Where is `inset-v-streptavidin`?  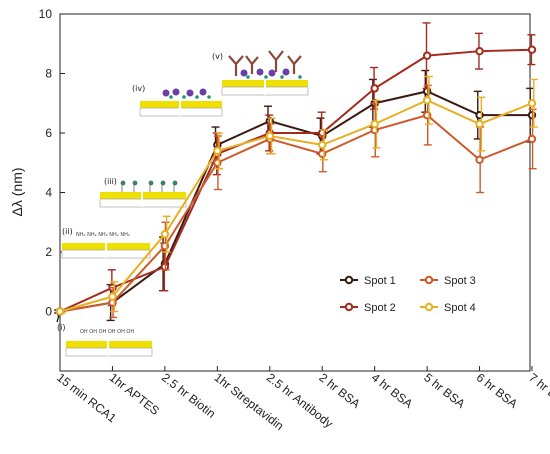 inset-v-streptavidin is located at coordinates (265, 72).